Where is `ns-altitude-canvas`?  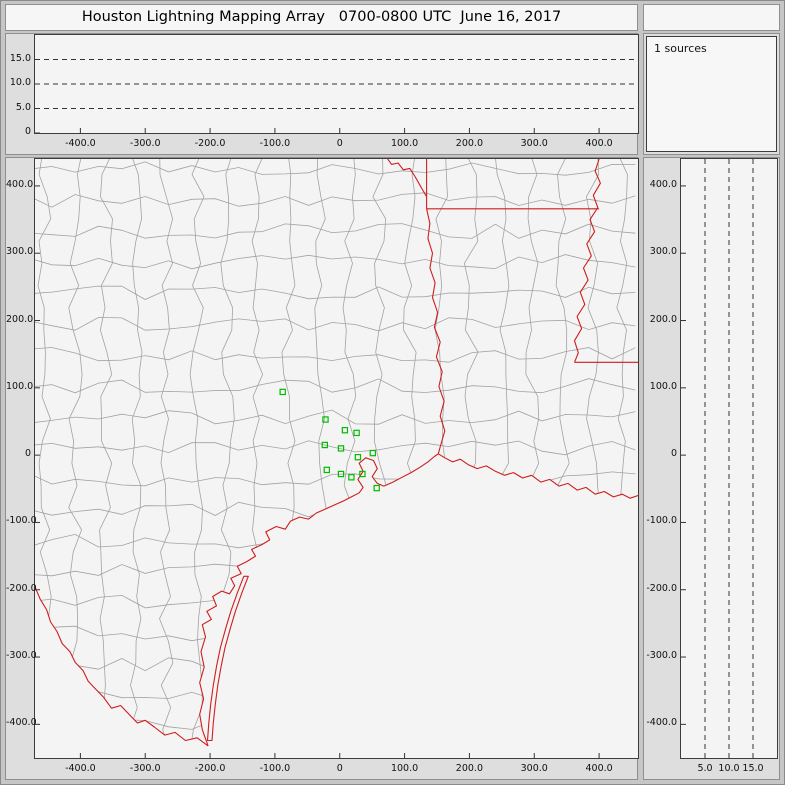
ns-altitude-canvas is located at coordinates (717, 458).